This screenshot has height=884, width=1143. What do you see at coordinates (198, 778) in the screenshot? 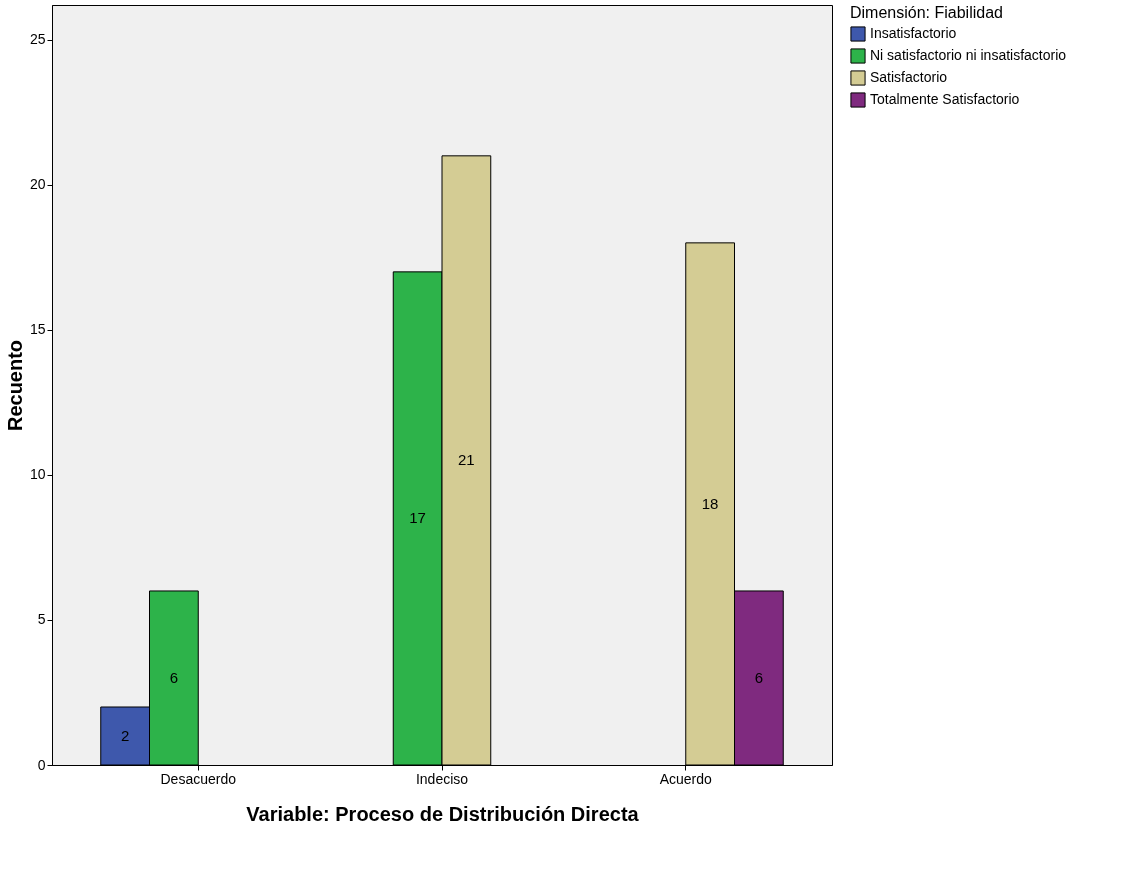
I see `x-tick-label: Desacuerdo` at bounding box center [198, 778].